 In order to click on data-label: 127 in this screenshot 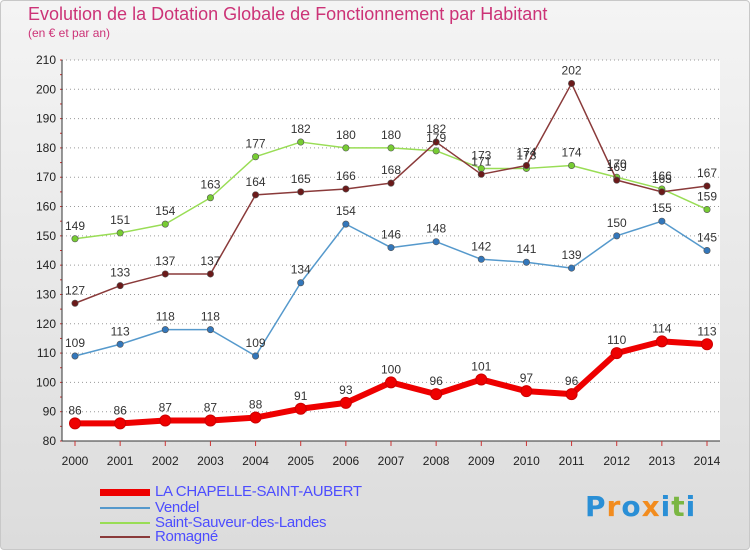, I will do `click(75, 290)`.